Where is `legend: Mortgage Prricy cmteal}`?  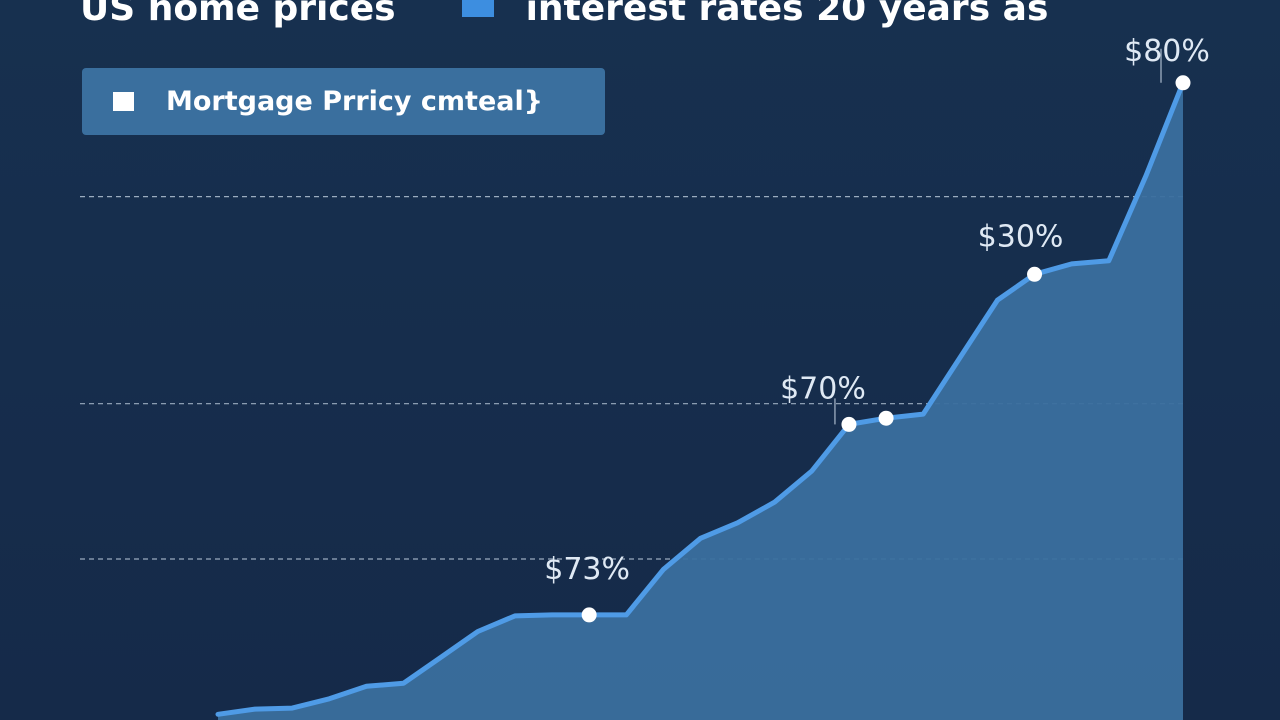
legend: Mortgage Prricy cmteal} is located at coordinates (343, 101).